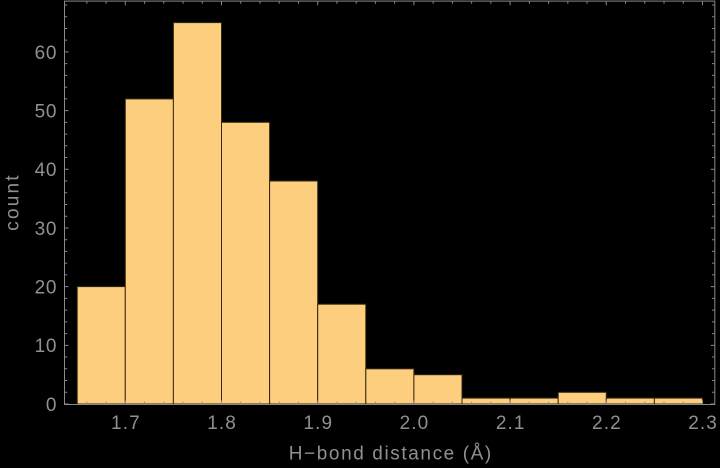 Image resolution: width=720 pixels, height=468 pixels. I want to click on svg-text: 1.7, so click(126, 423).